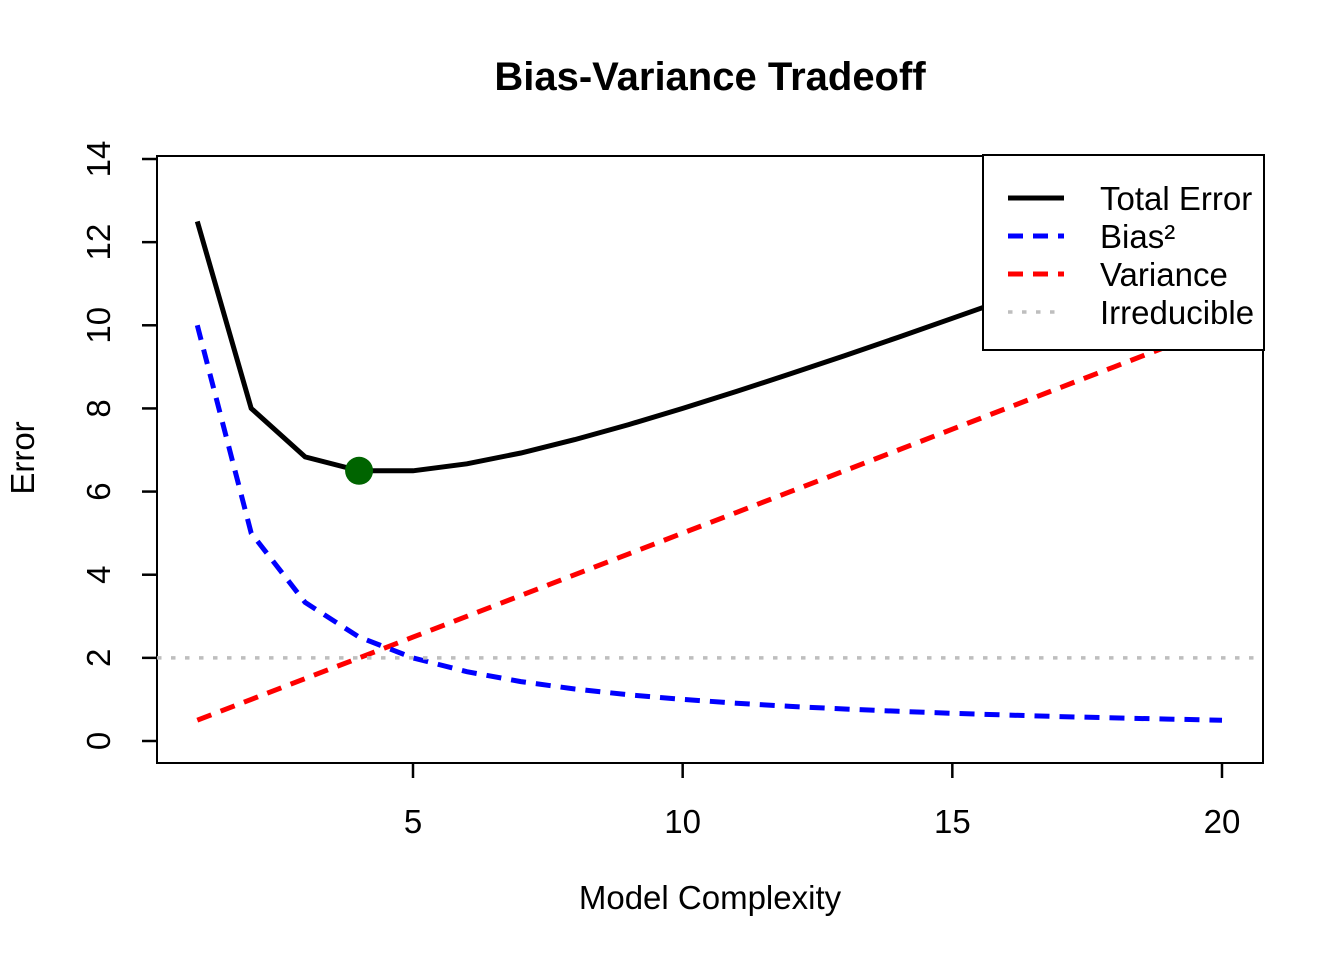  Describe the element at coordinates (1137, 236) in the screenshot. I see `legend-label-bias-squared: Bias²` at that location.